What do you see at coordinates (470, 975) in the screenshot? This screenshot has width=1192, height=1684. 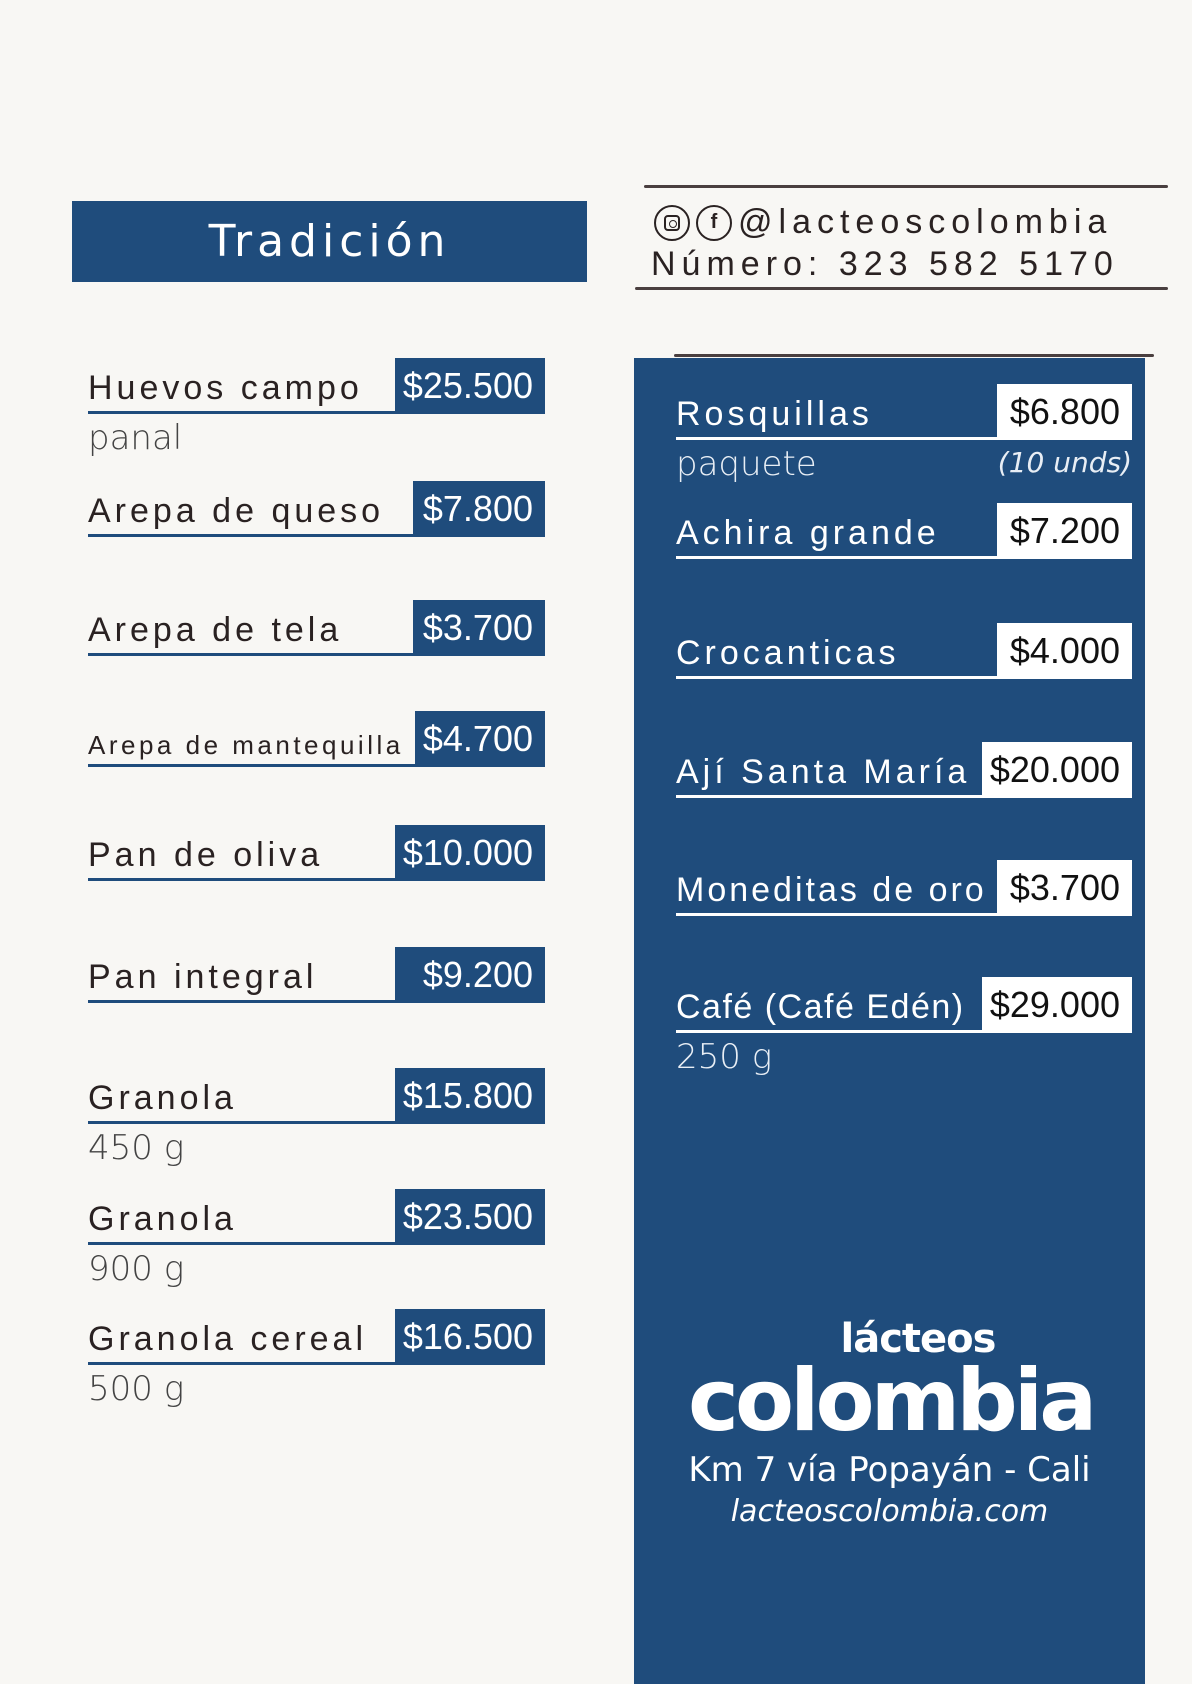 I see `item-price: $9.200` at bounding box center [470, 975].